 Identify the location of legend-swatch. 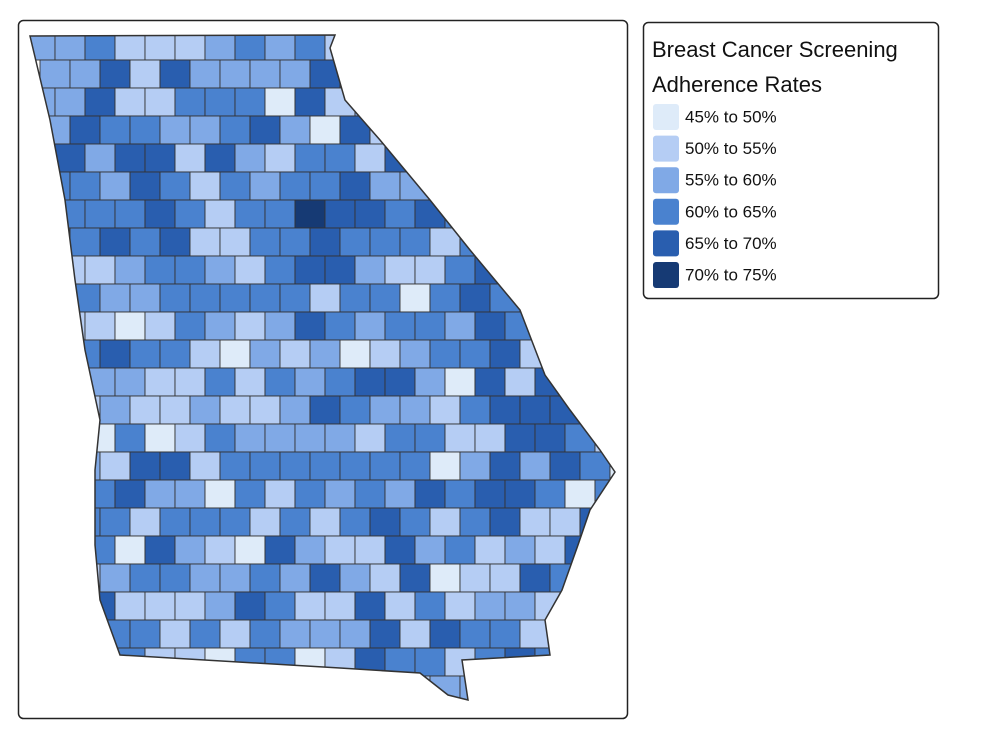
(666, 117).